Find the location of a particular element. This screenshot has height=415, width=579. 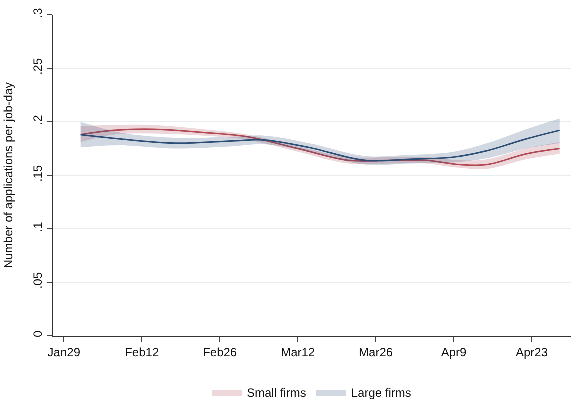

x-tick-label: Jan29 is located at coordinates (64, 352).